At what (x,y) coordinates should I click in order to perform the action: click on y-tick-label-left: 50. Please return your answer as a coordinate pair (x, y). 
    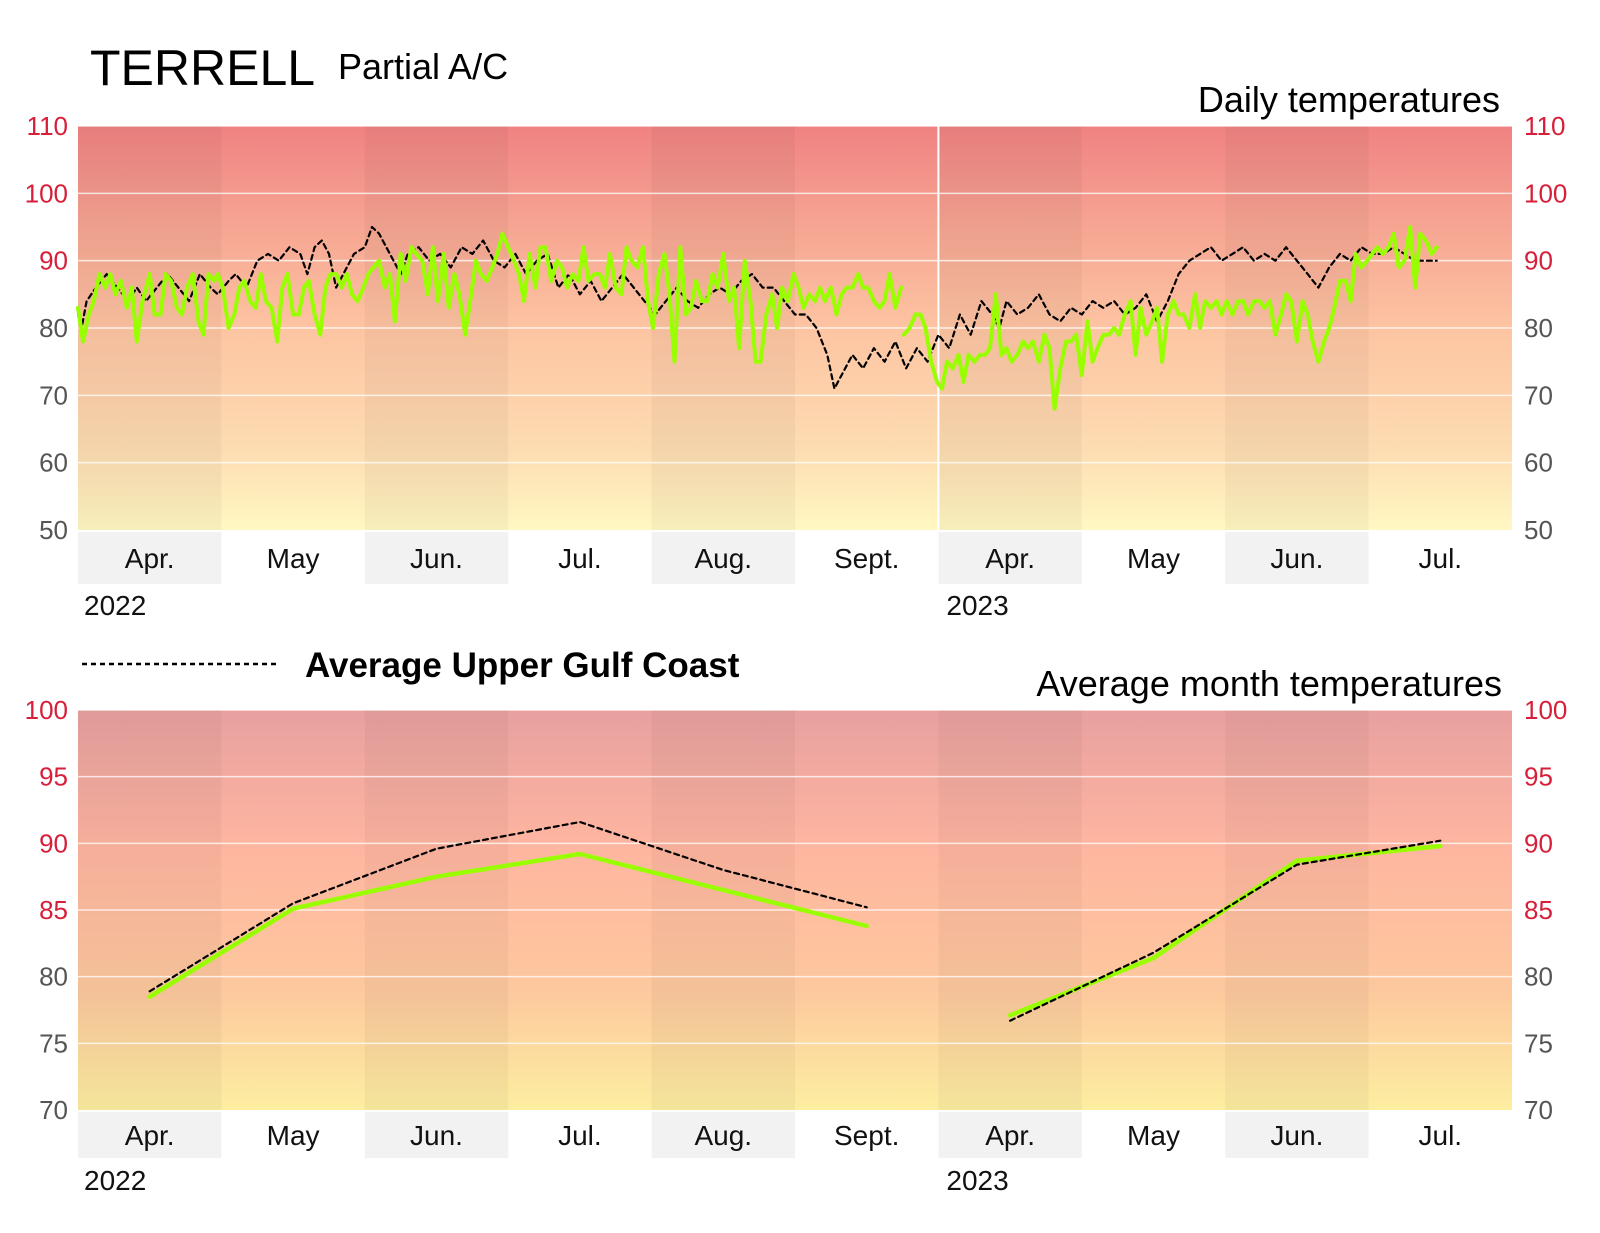
    Looking at the image, I should click on (53, 530).